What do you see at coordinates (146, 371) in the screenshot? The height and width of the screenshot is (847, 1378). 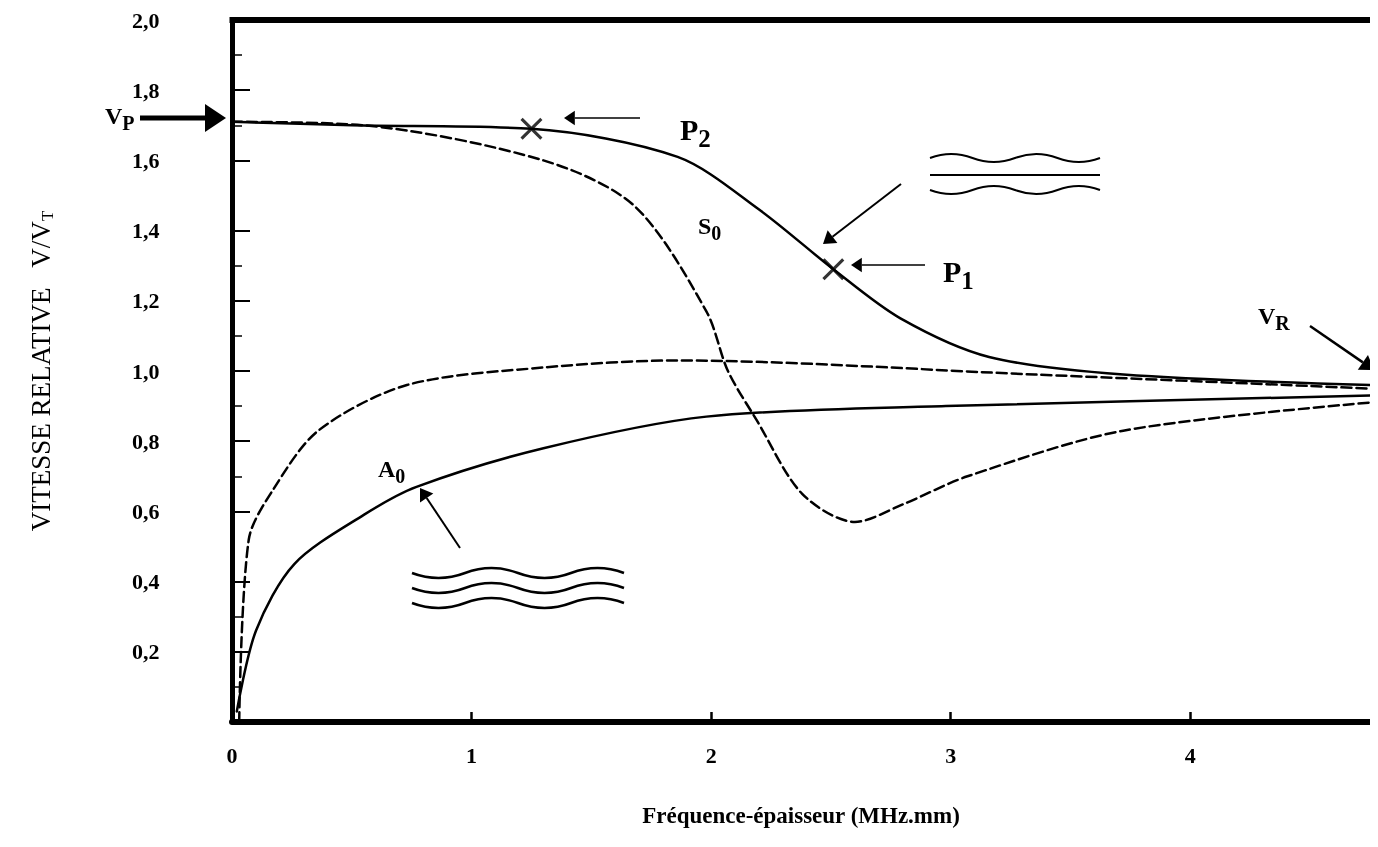 I see `y-tick-label: 1,0` at bounding box center [146, 371].